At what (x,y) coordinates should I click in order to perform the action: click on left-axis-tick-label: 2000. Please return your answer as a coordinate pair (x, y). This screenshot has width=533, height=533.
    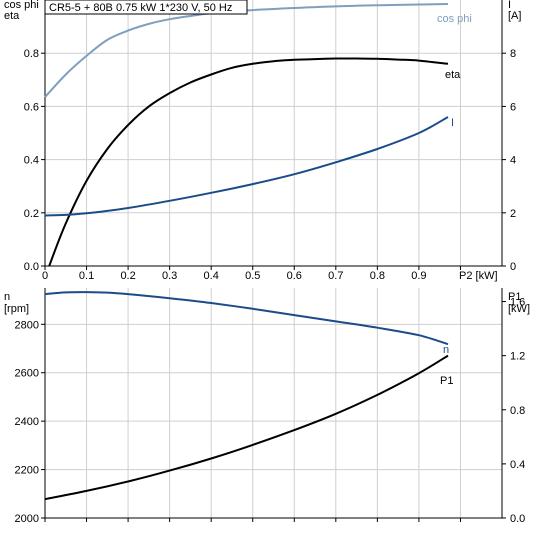
    Looking at the image, I should click on (27, 519).